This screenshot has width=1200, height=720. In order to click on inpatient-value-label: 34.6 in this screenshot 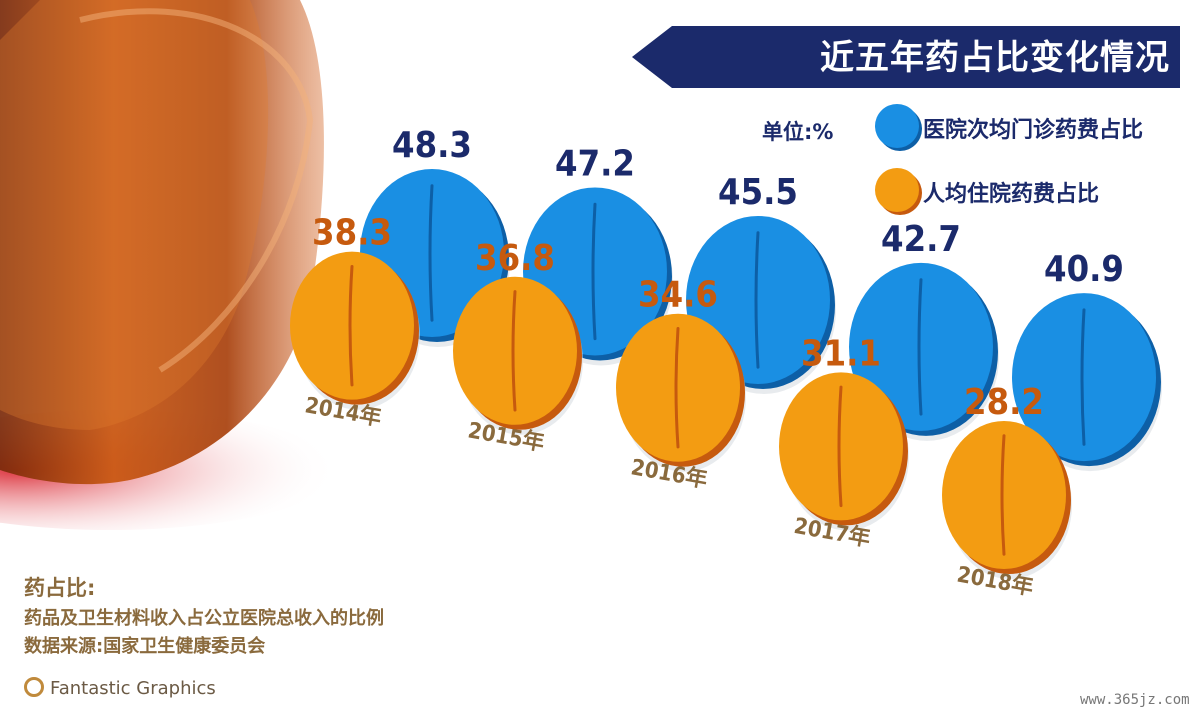, I will do `click(678, 295)`.